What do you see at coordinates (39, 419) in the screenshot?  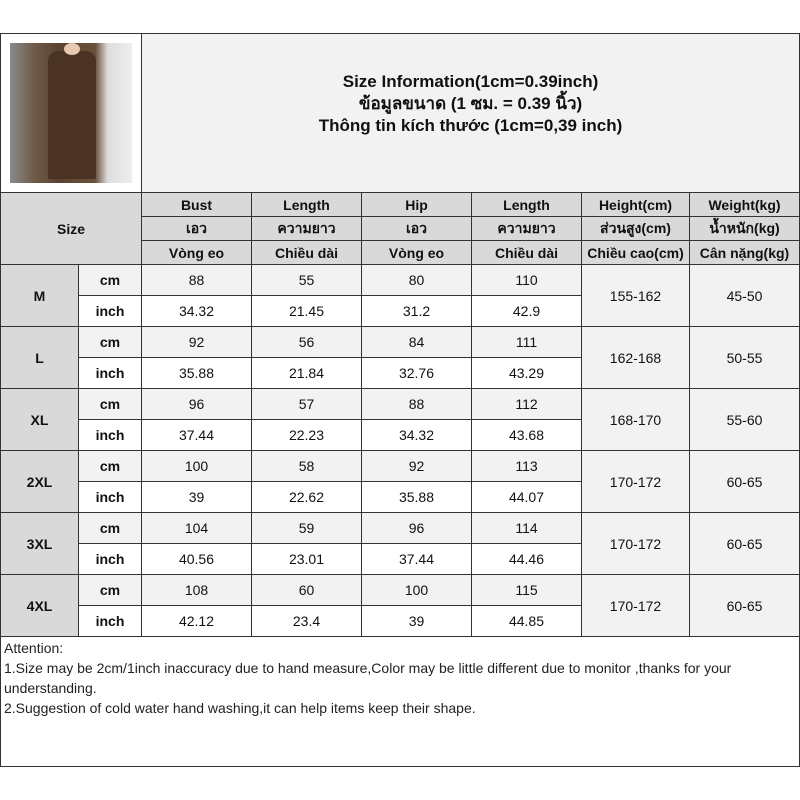 I see `size-label: XL` at bounding box center [39, 419].